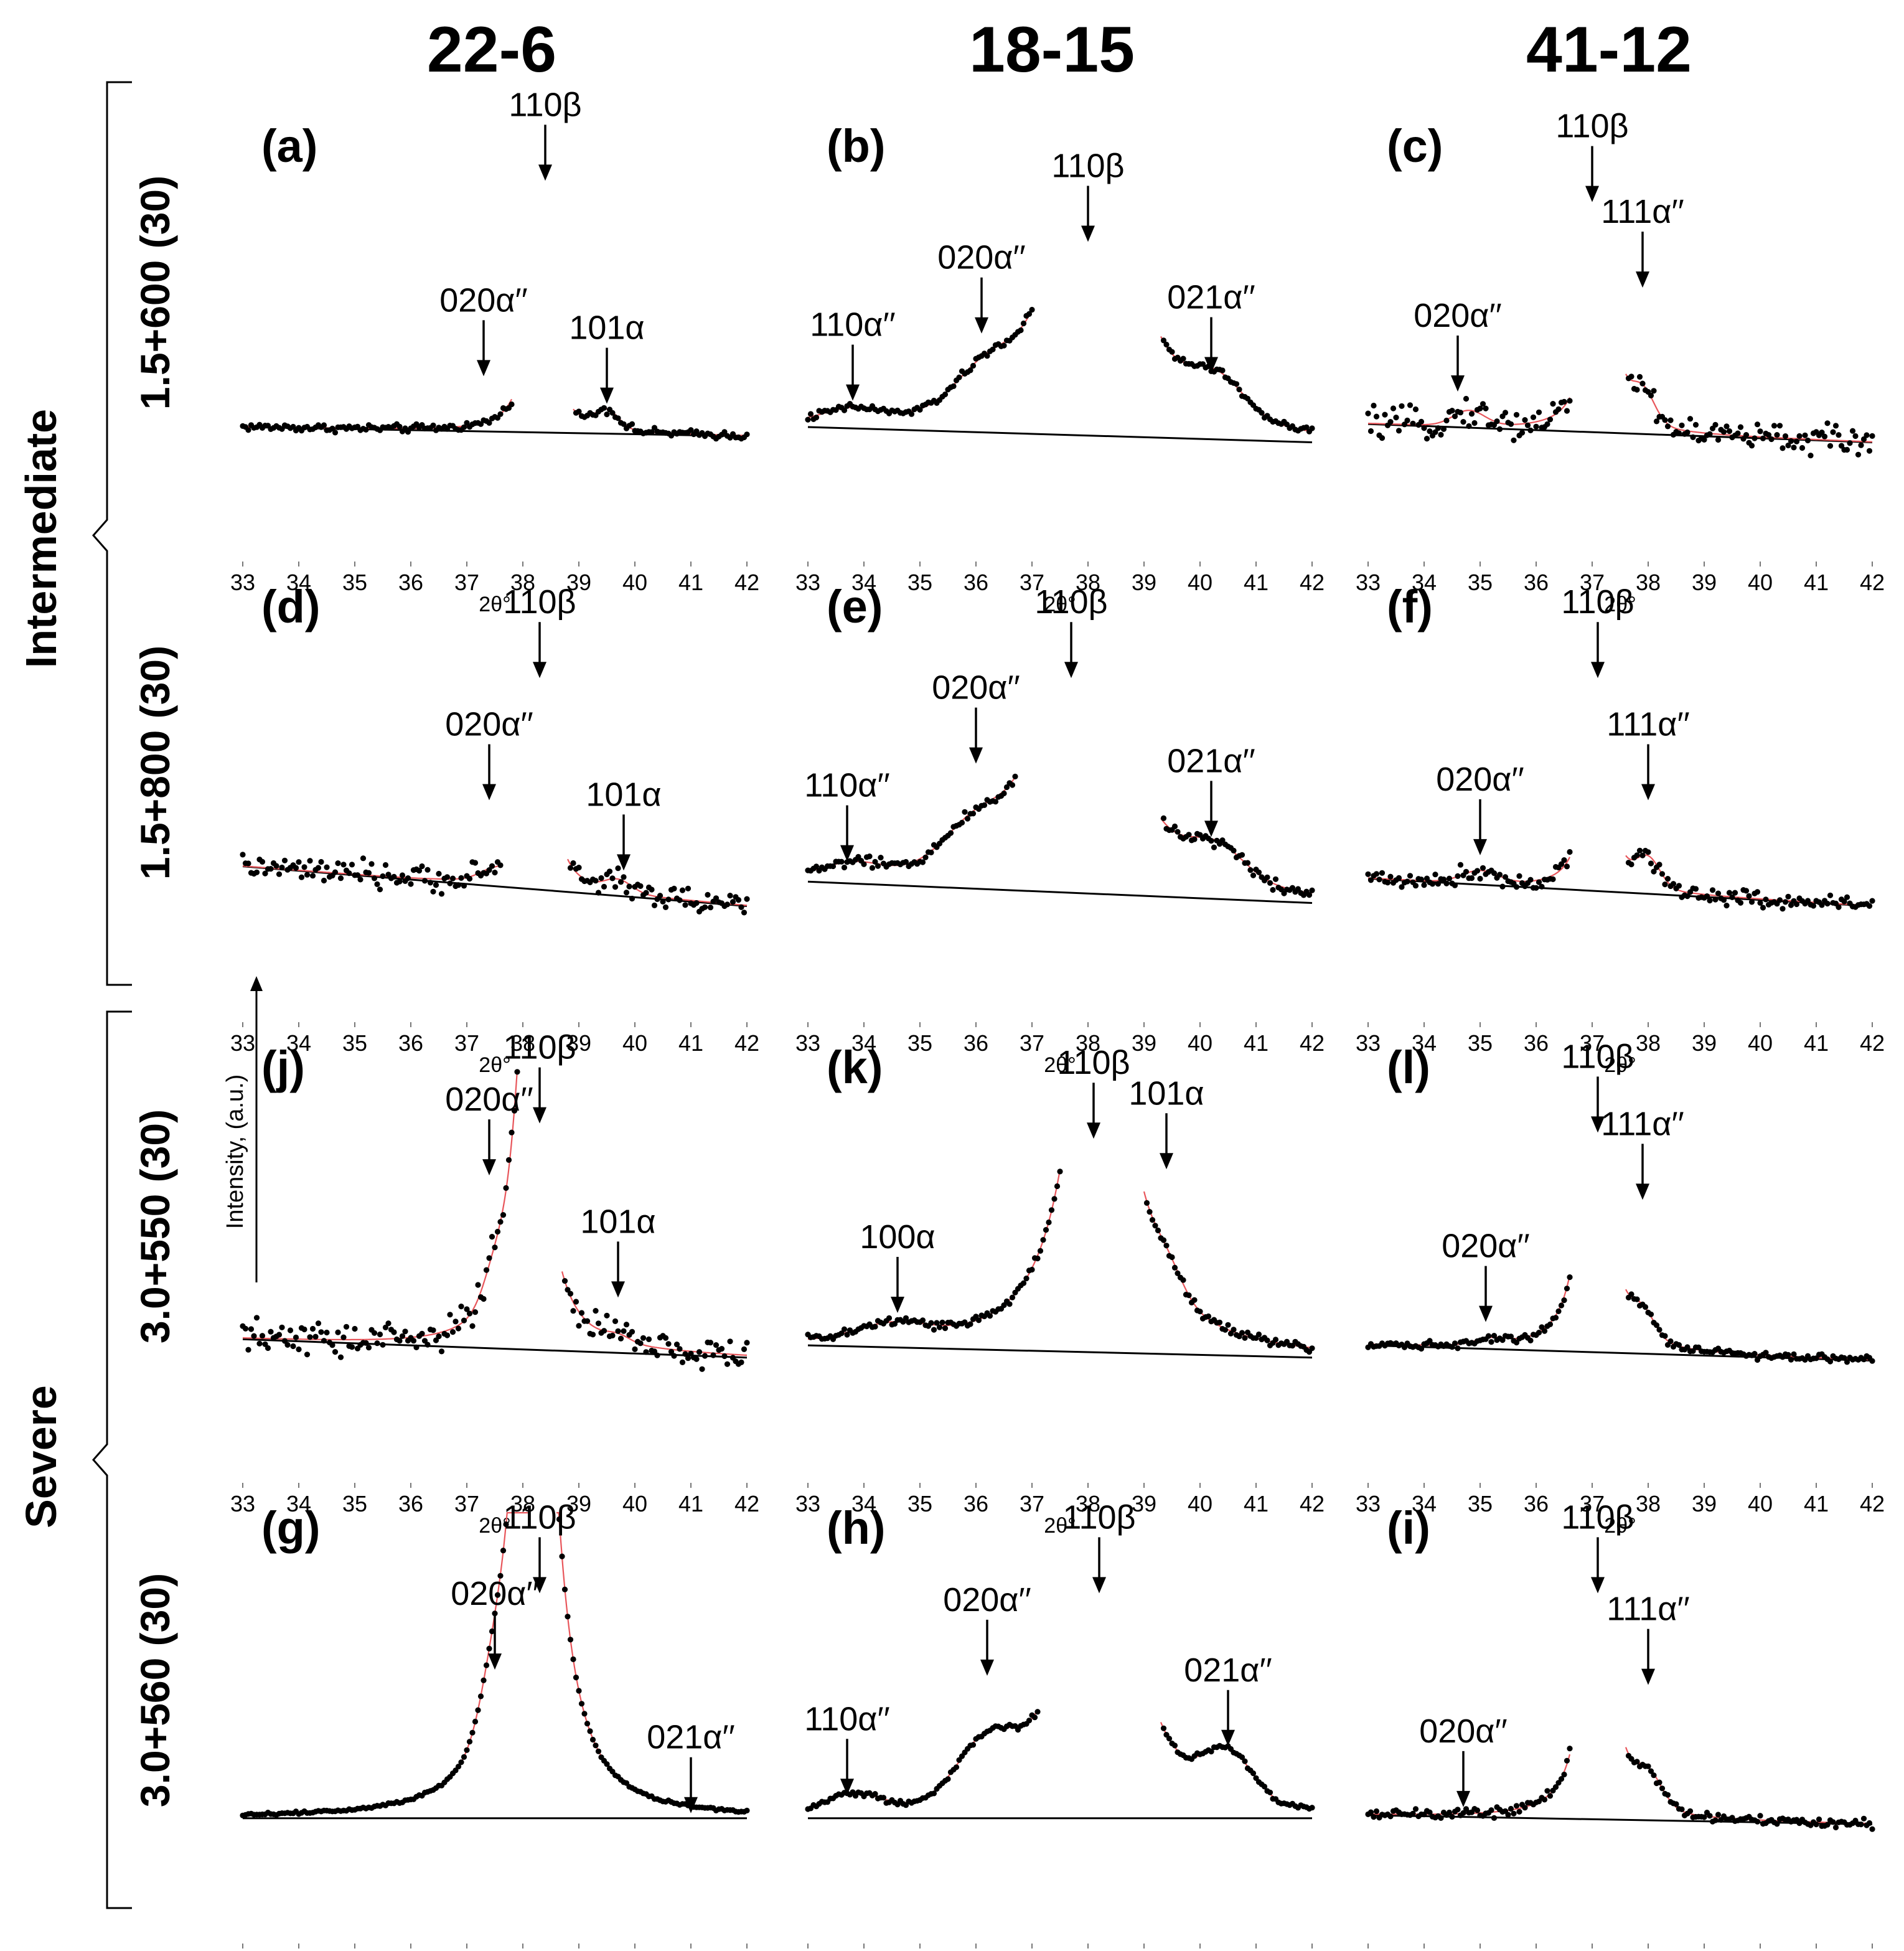 This screenshot has height=1951, width=1904. What do you see at coordinates (691, 582) in the screenshot?
I see `x-tick-label: 41` at bounding box center [691, 582].